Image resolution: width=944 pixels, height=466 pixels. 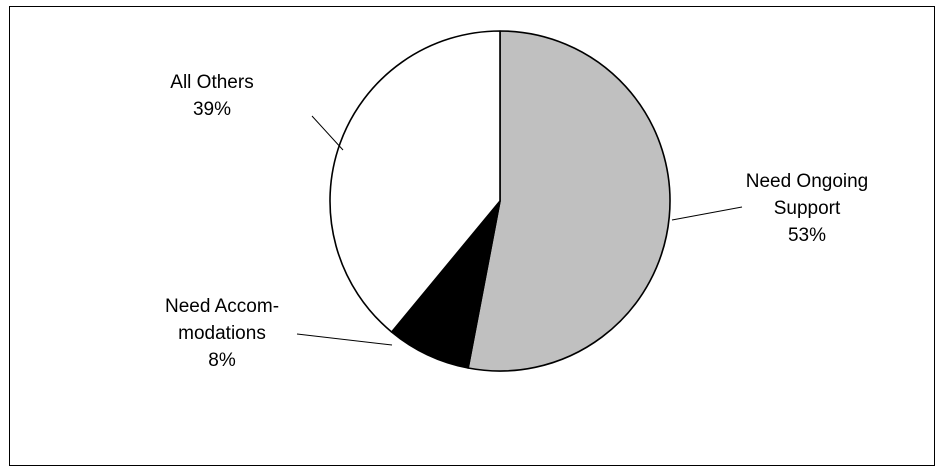 I want to click on slice-label-all-others: All Others 39%, so click(x=211, y=96).